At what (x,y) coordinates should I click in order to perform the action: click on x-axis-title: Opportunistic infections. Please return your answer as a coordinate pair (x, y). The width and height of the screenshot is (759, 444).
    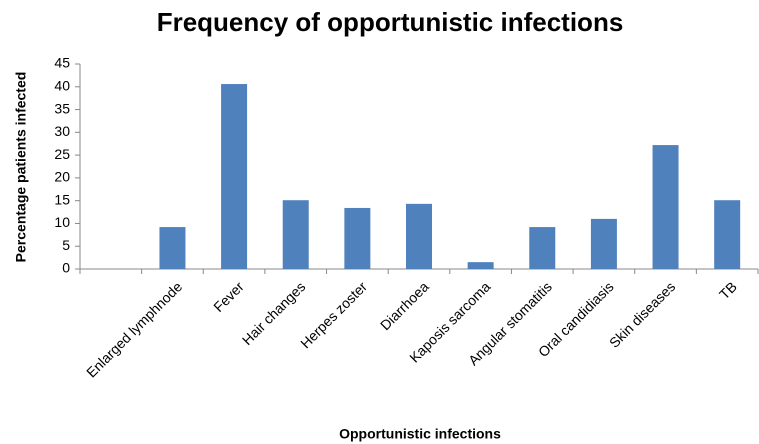
    Looking at the image, I should click on (420, 434).